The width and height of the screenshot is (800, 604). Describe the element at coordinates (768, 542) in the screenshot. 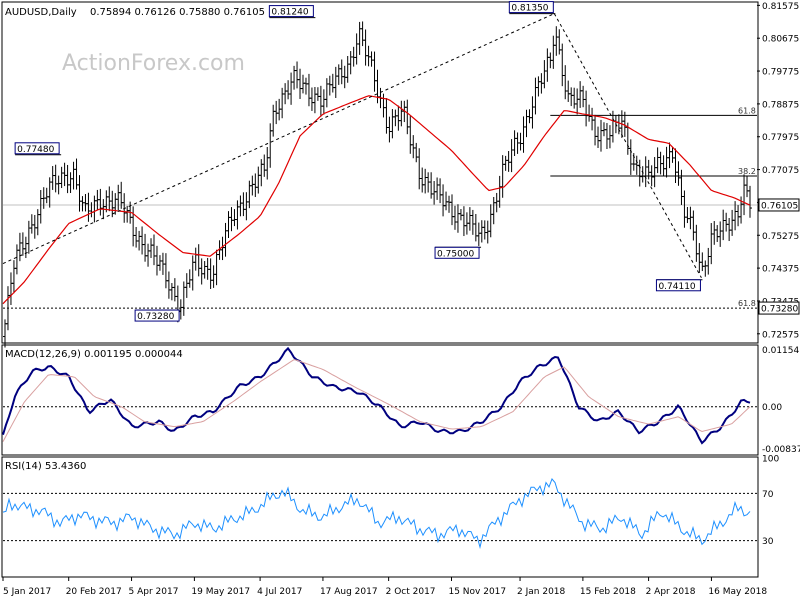

I see `rsi-tick-label: 30` at that location.